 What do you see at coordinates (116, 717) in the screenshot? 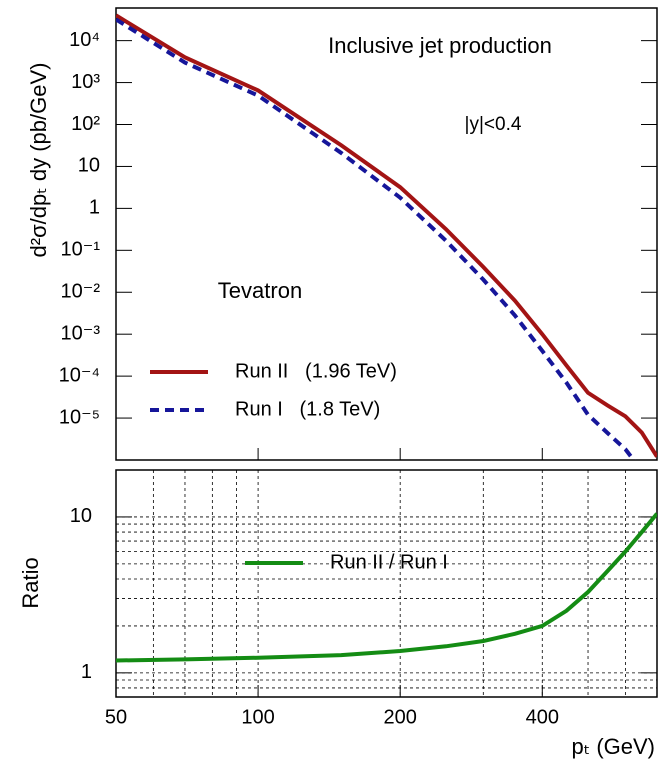
I see `x-tick-label: 50` at bounding box center [116, 717].